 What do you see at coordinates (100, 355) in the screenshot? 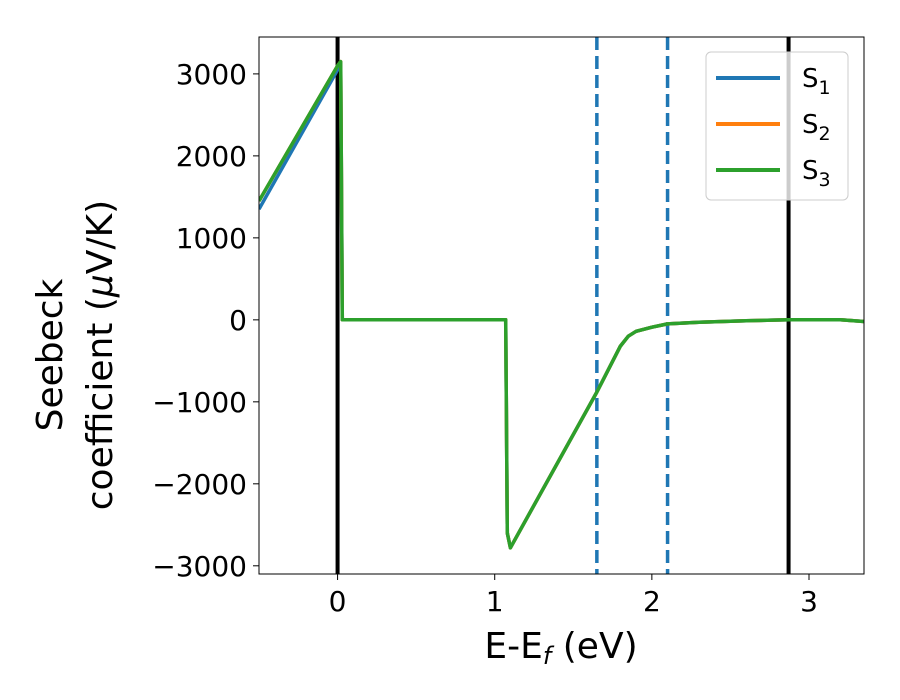
I see `y-axis-title-line2: coefficient (μV/K)` at bounding box center [100, 355].